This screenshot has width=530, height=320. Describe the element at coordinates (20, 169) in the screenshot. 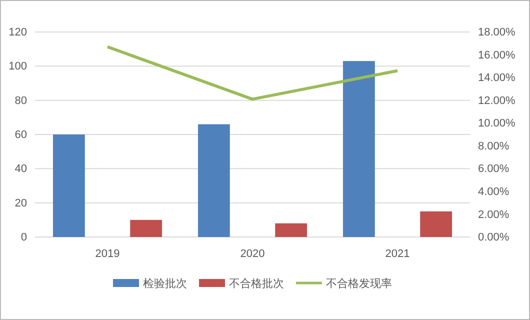

I see `y-tick-label: 40` at that location.